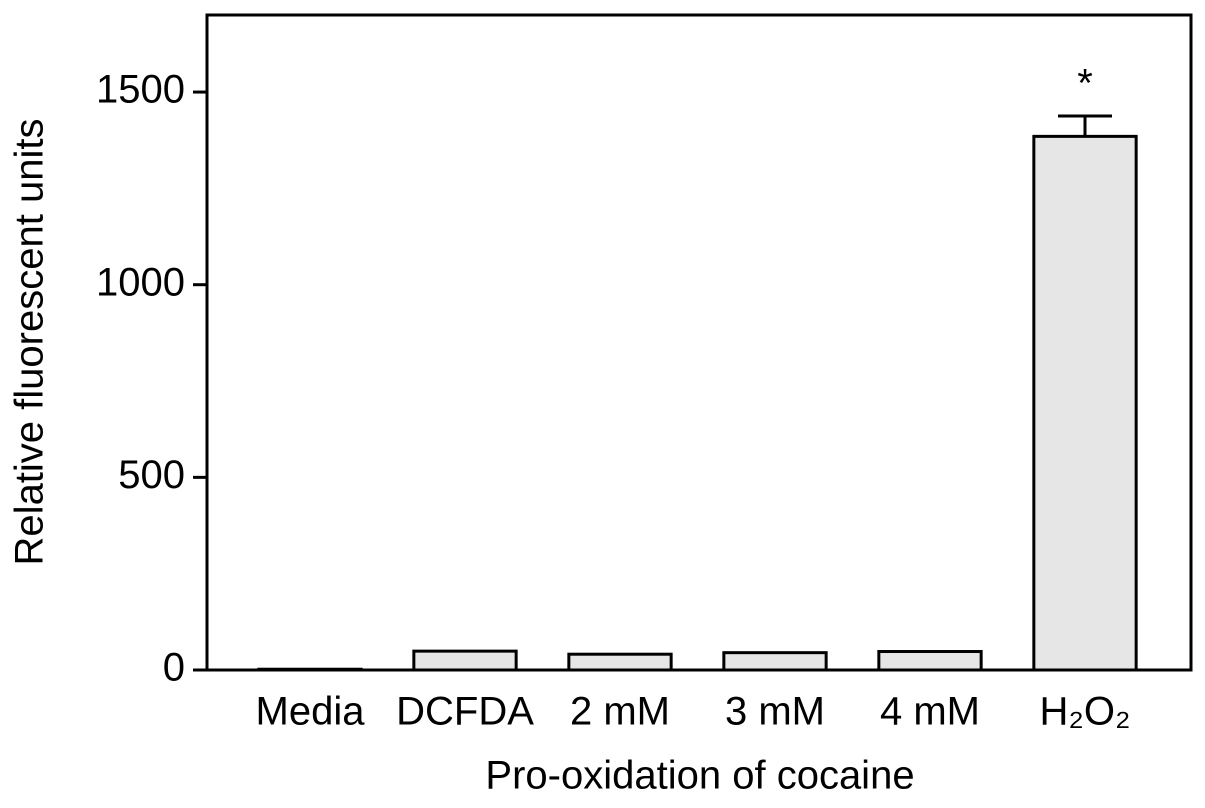  What do you see at coordinates (1085, 84) in the screenshot?
I see `annotation: *` at bounding box center [1085, 84].